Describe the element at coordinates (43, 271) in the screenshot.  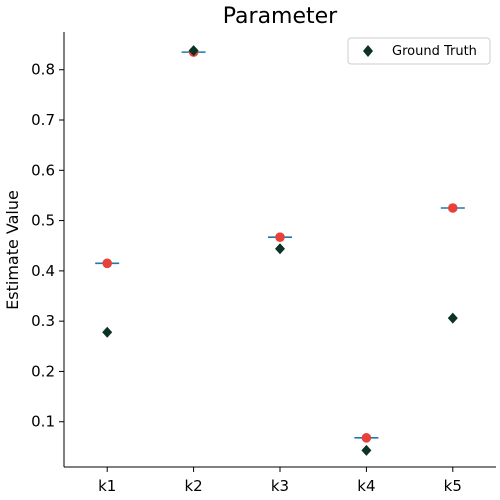
I see `y-tick-label: 0.4` at that location.